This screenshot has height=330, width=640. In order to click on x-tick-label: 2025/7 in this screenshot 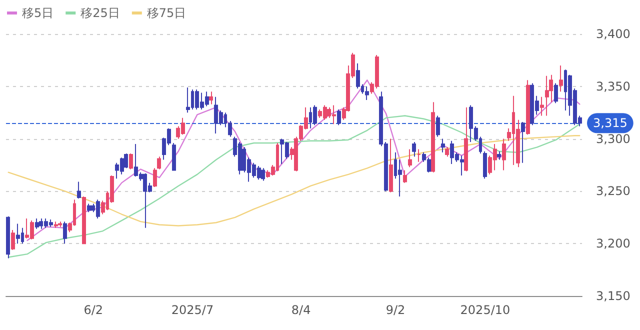, I will do `click(192, 310)`.